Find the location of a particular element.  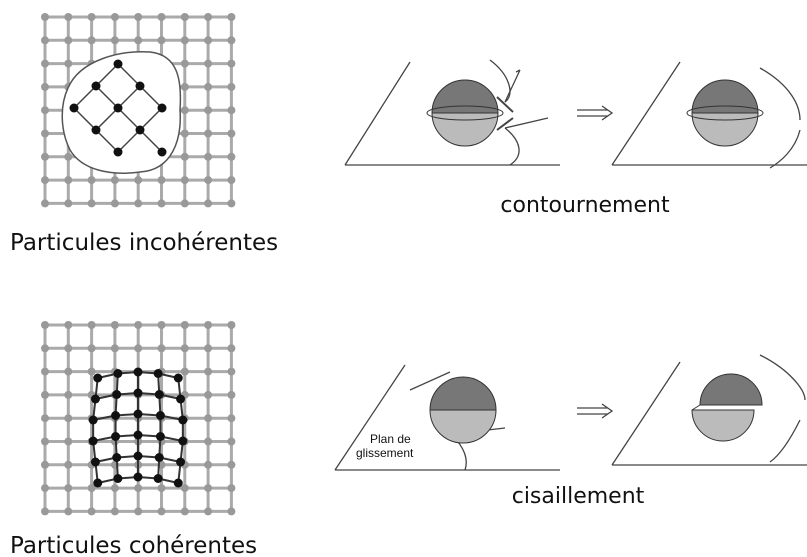

blob is located at coordinates (121, 112).